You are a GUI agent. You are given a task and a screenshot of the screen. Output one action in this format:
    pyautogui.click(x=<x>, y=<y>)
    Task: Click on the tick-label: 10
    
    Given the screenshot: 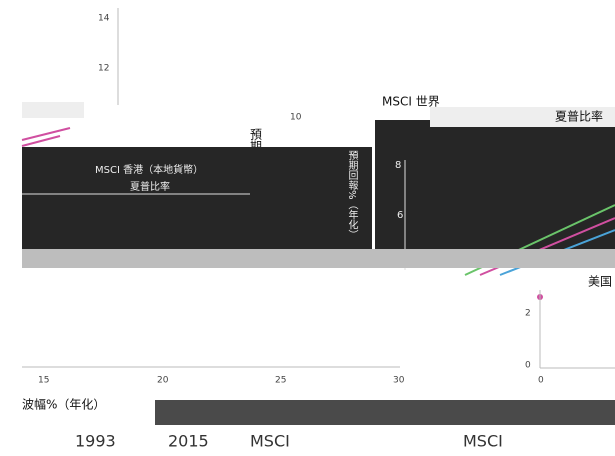 What is the action you would take?
    pyautogui.click(x=296, y=118)
    